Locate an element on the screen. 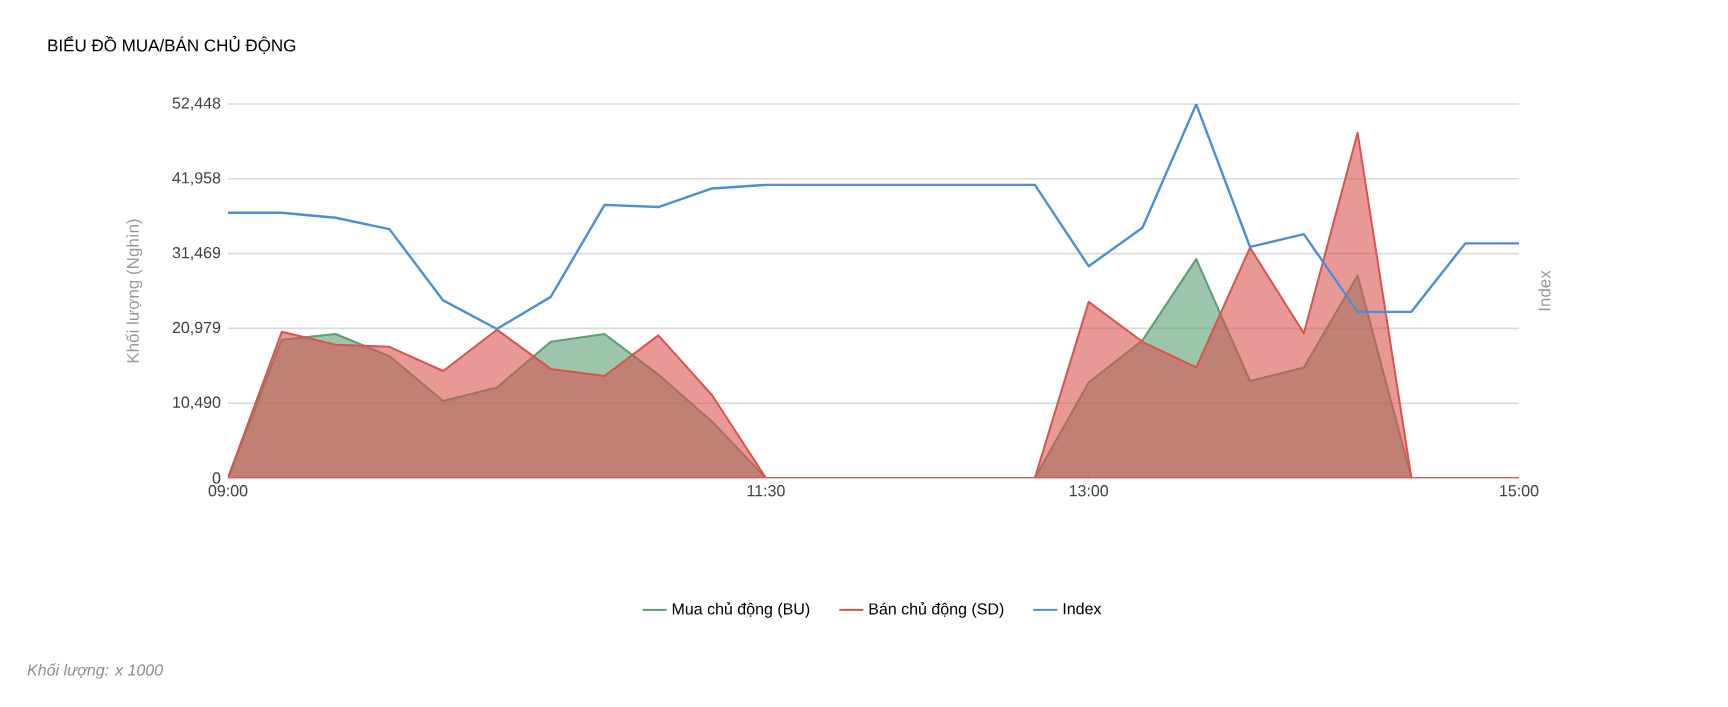 This screenshot has height=707, width=1728. x-tick-label: 13:00 is located at coordinates (1089, 491).